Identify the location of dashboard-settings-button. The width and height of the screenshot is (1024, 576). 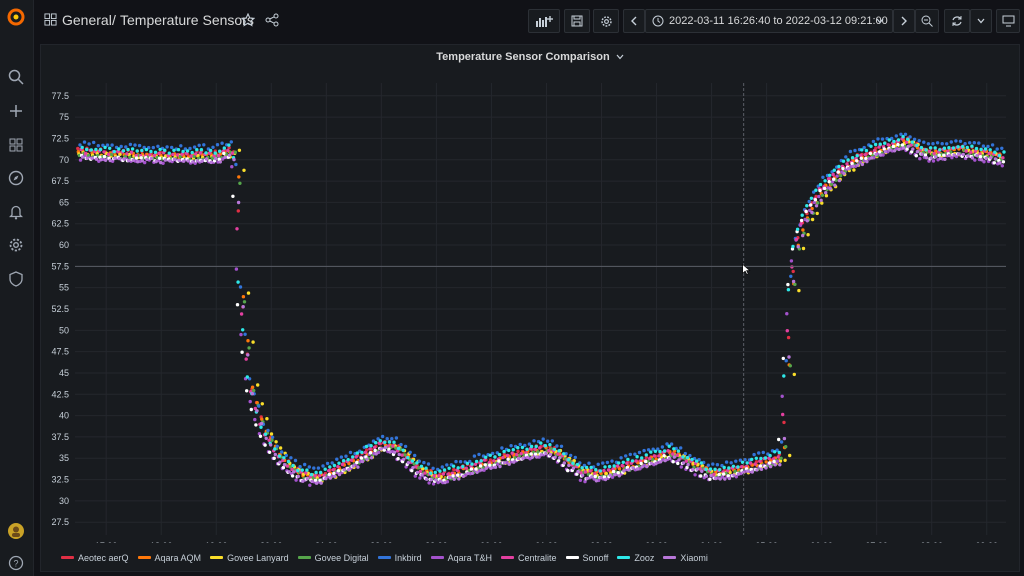
(606, 21).